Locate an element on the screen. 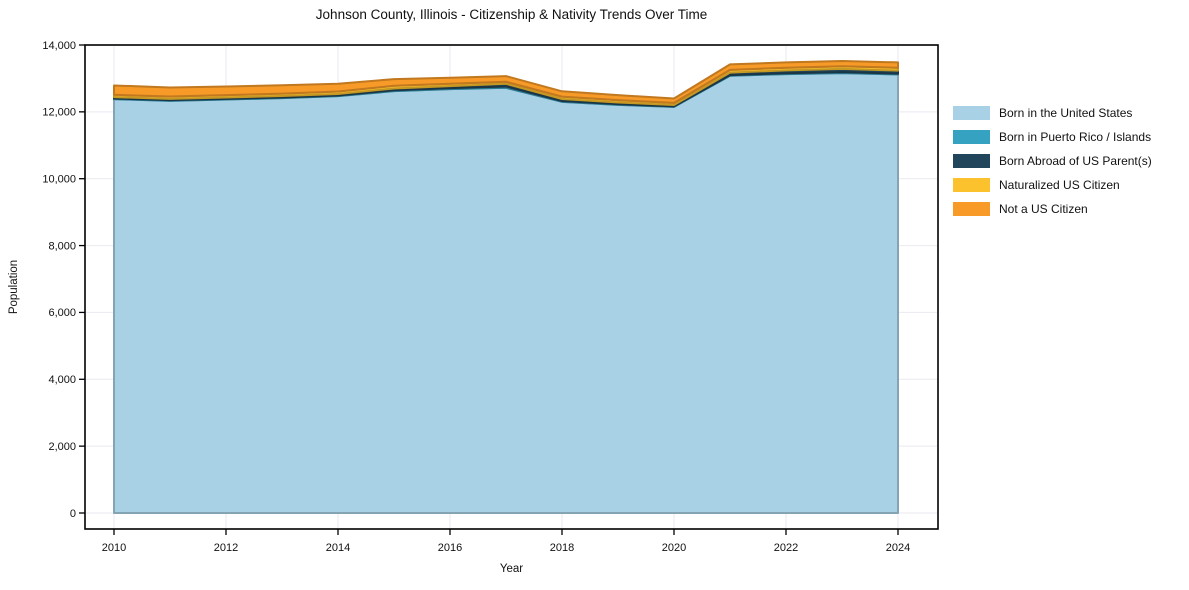  legend-item-0: Born in the United States is located at coordinates (1052, 113).